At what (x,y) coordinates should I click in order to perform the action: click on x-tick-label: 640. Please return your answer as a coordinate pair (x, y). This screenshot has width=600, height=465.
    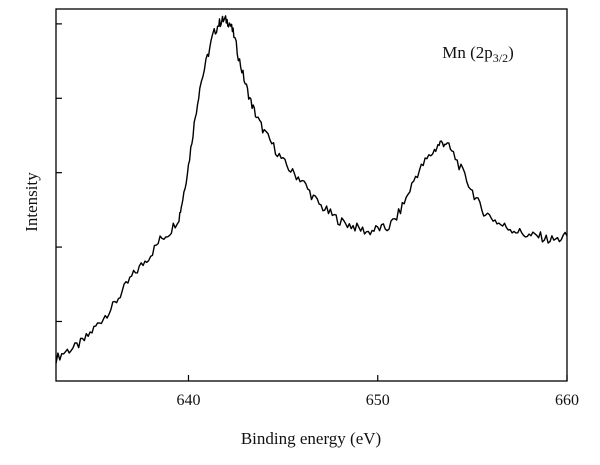
    Looking at the image, I should click on (188, 400).